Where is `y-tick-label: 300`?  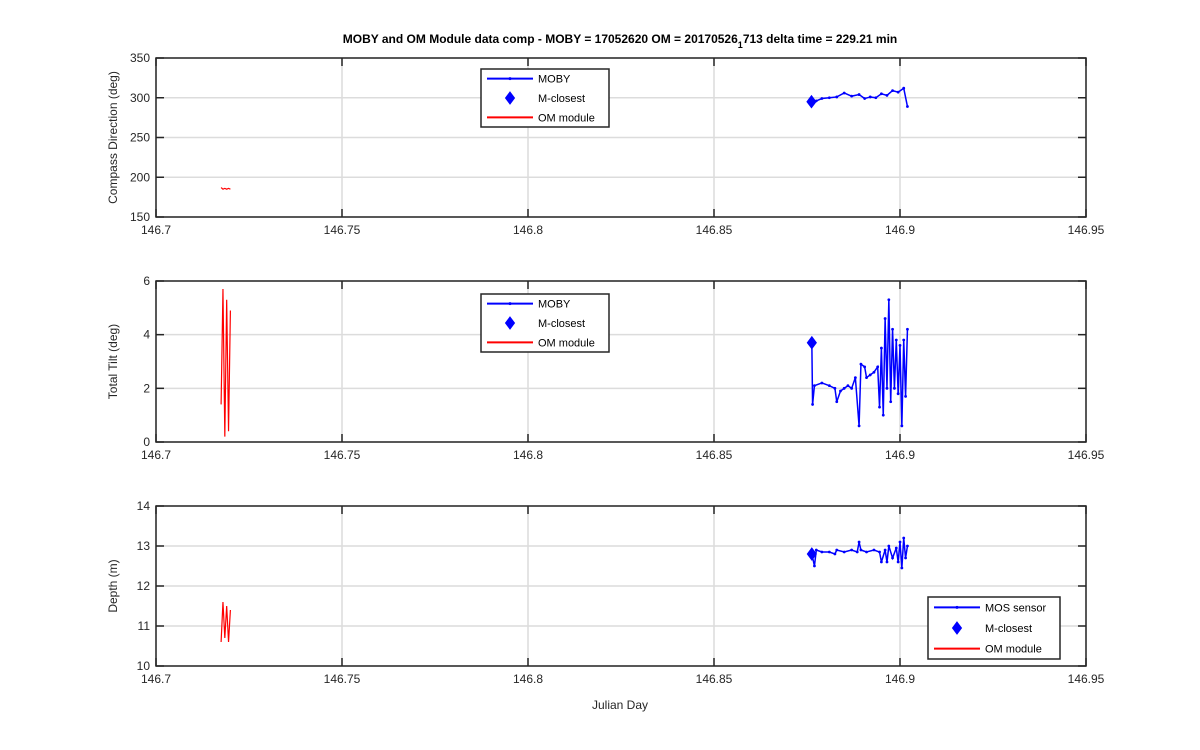 y-tick-label: 300 is located at coordinates (140, 98).